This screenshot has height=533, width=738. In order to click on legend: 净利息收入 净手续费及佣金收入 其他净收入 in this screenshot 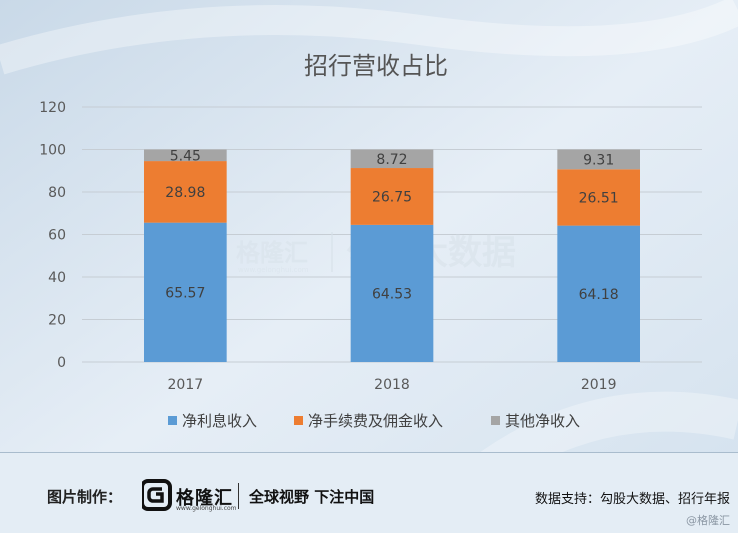, I will do `click(374, 421)`.